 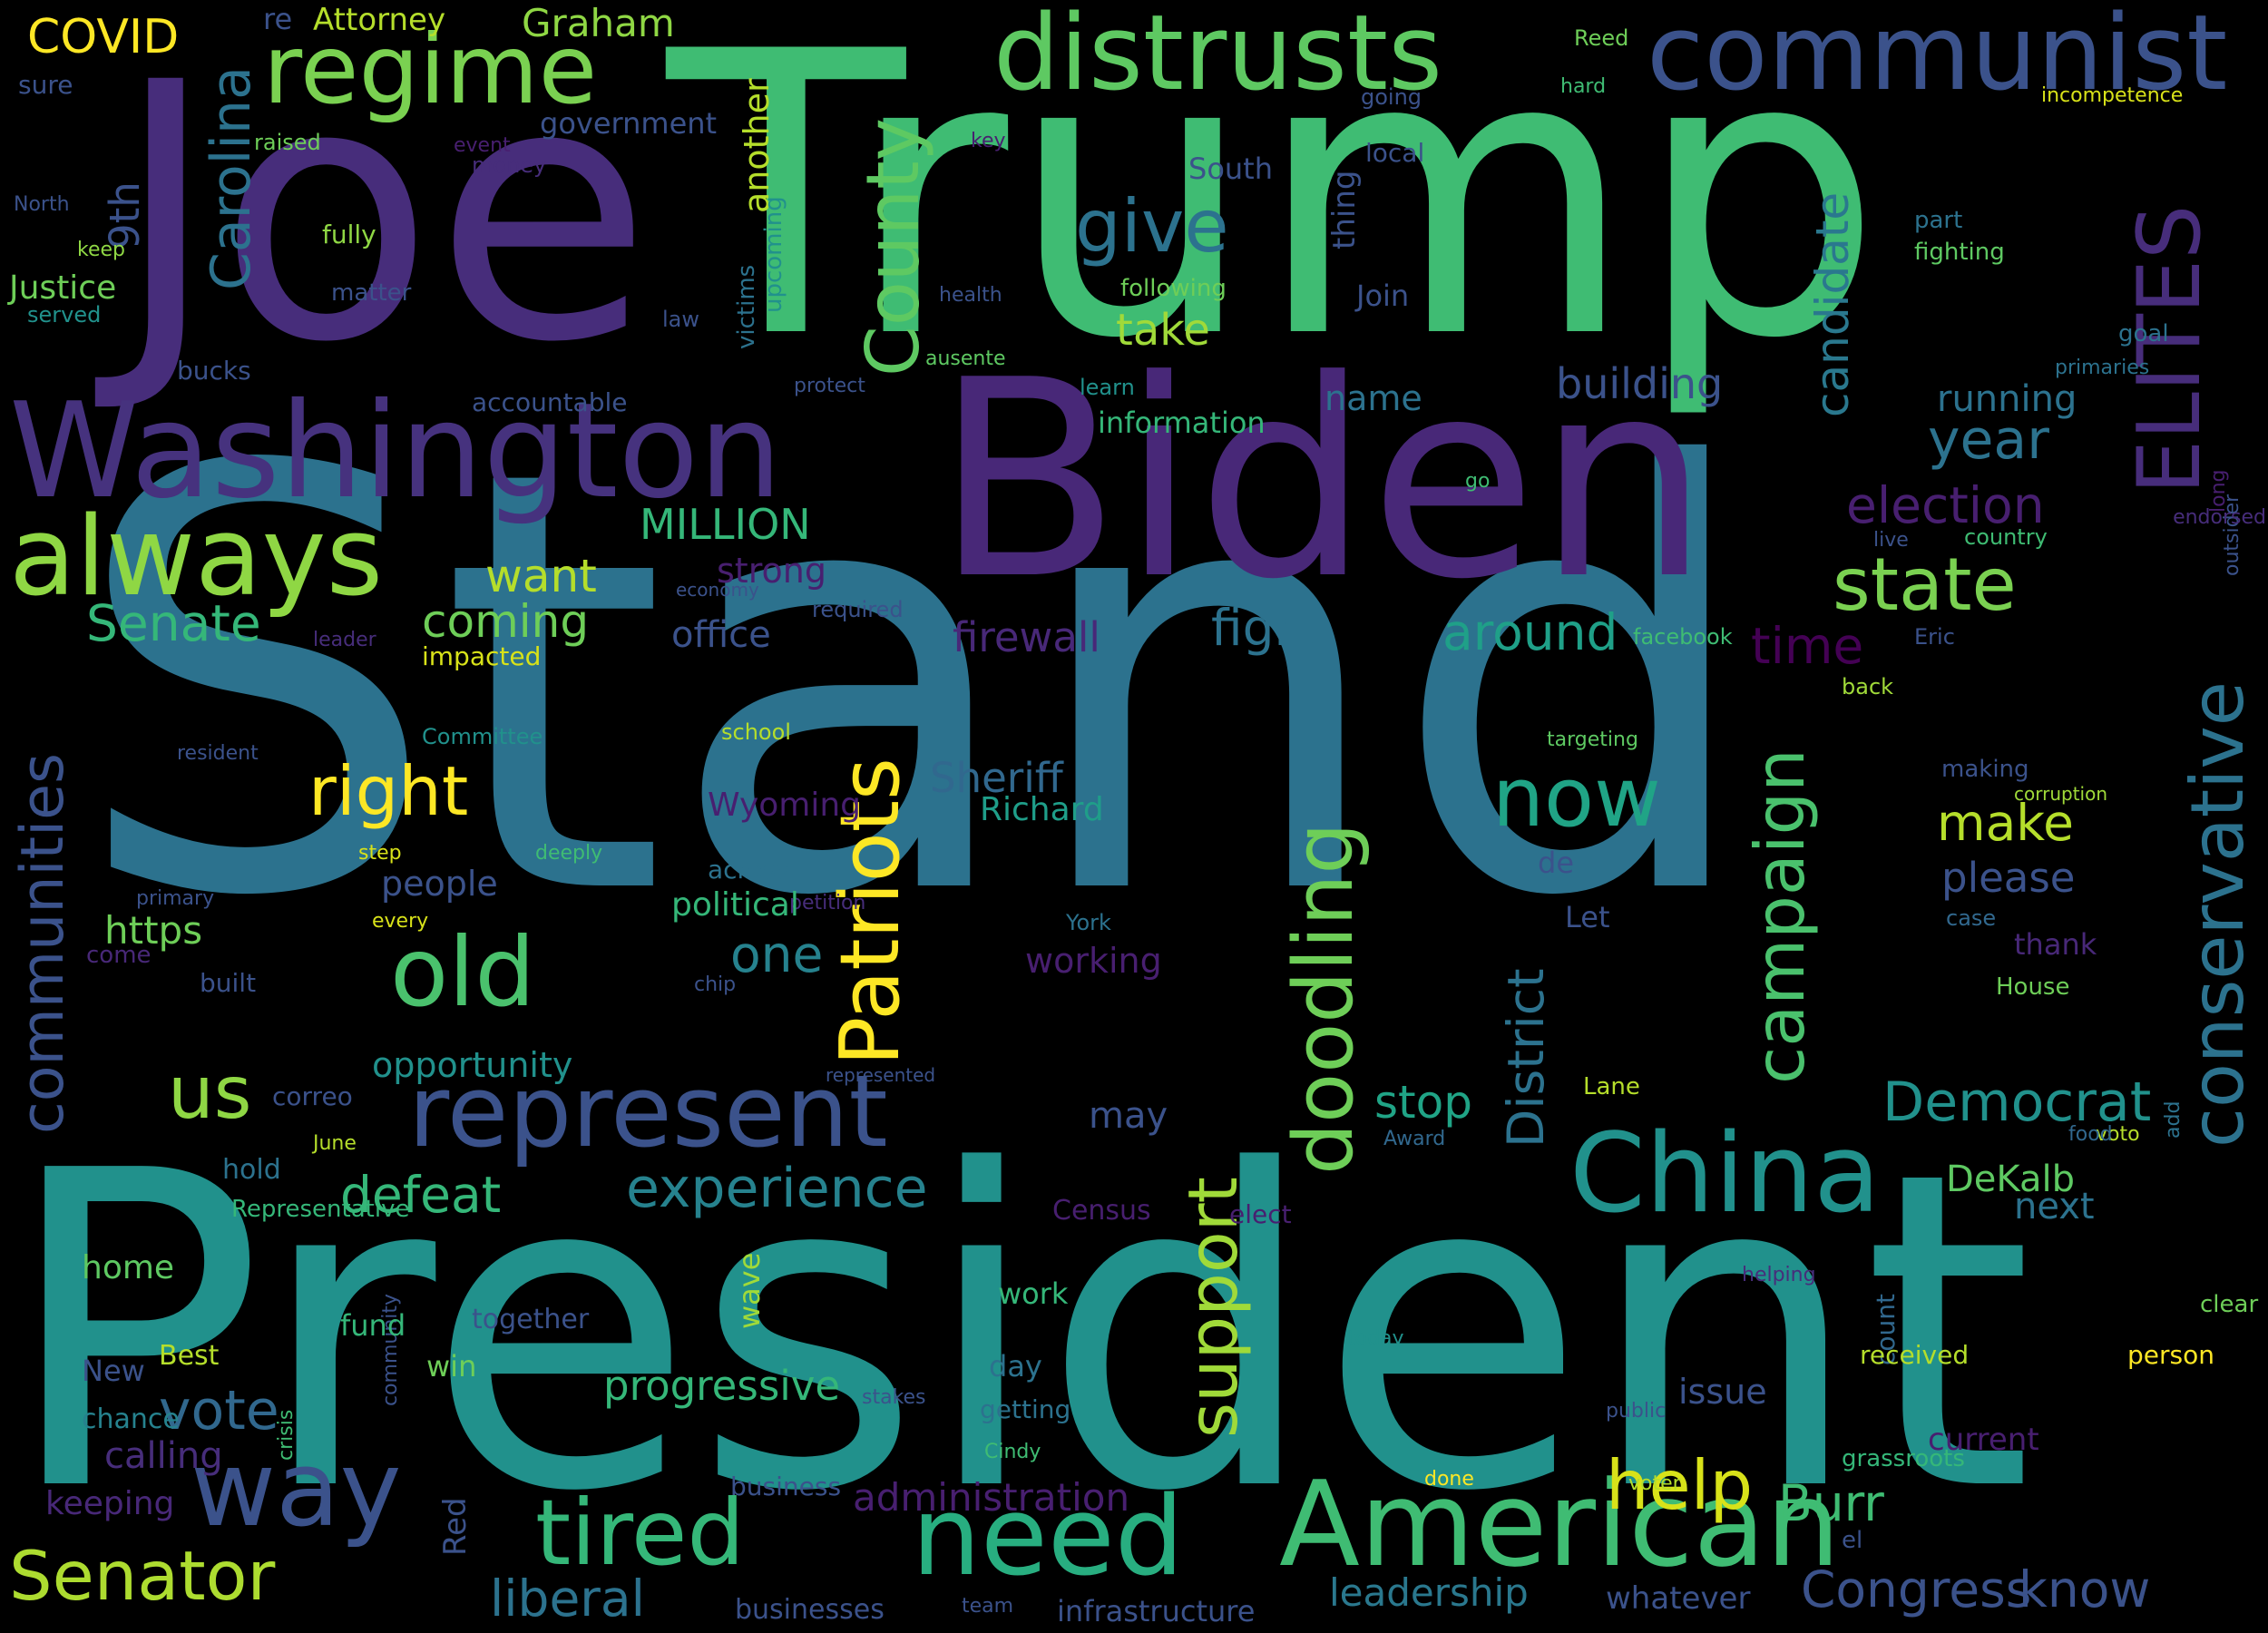 I want to click on word: correo, so click(x=312, y=1096).